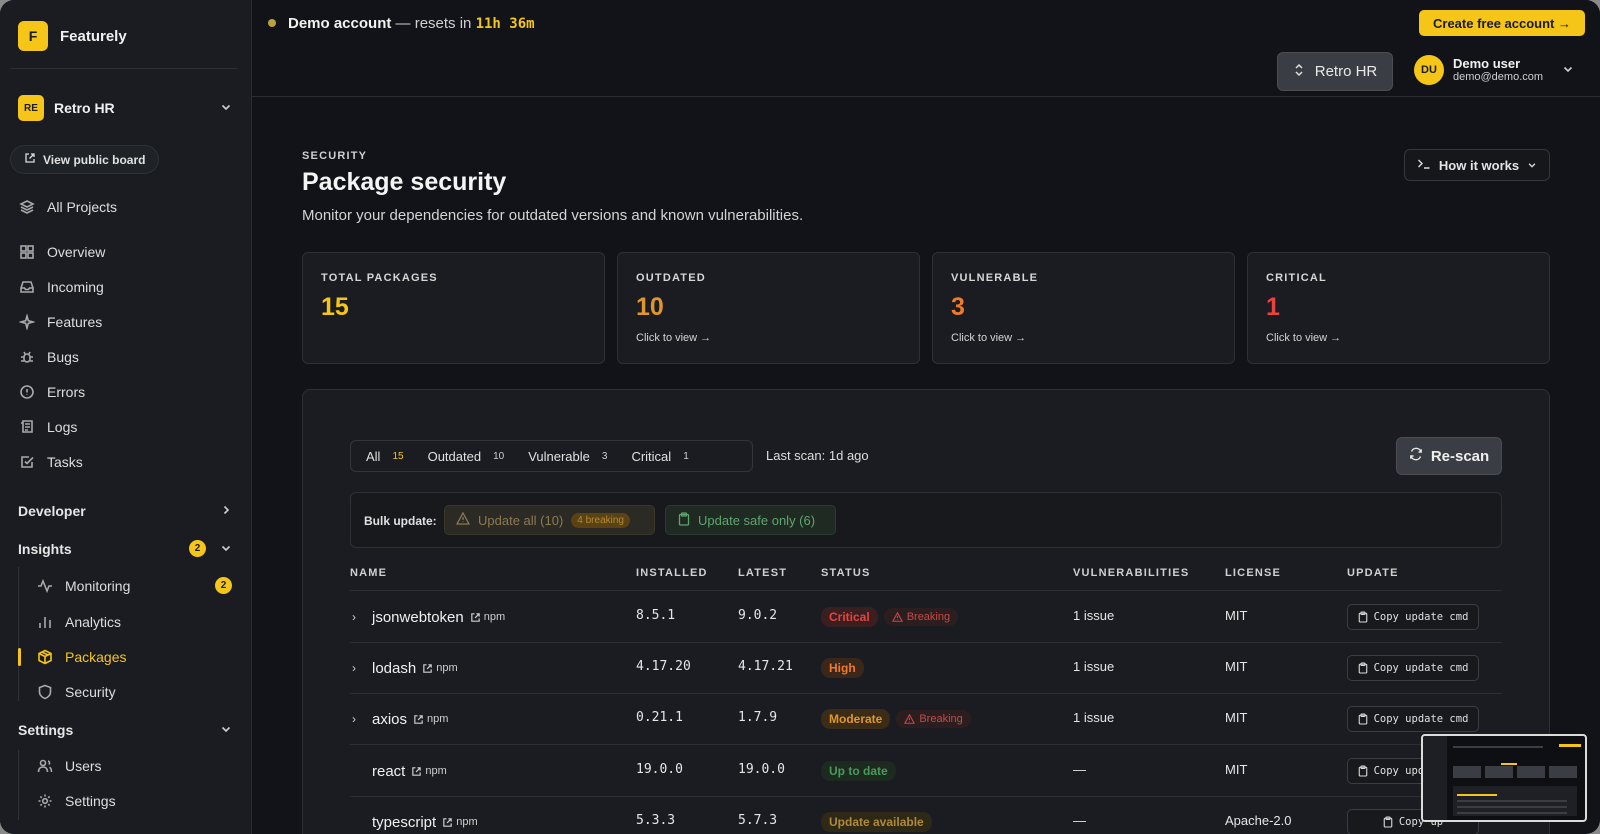 The image size is (1600, 834). Describe the element at coordinates (75, 321) in the screenshot. I see `nav-features-label: Features` at that location.